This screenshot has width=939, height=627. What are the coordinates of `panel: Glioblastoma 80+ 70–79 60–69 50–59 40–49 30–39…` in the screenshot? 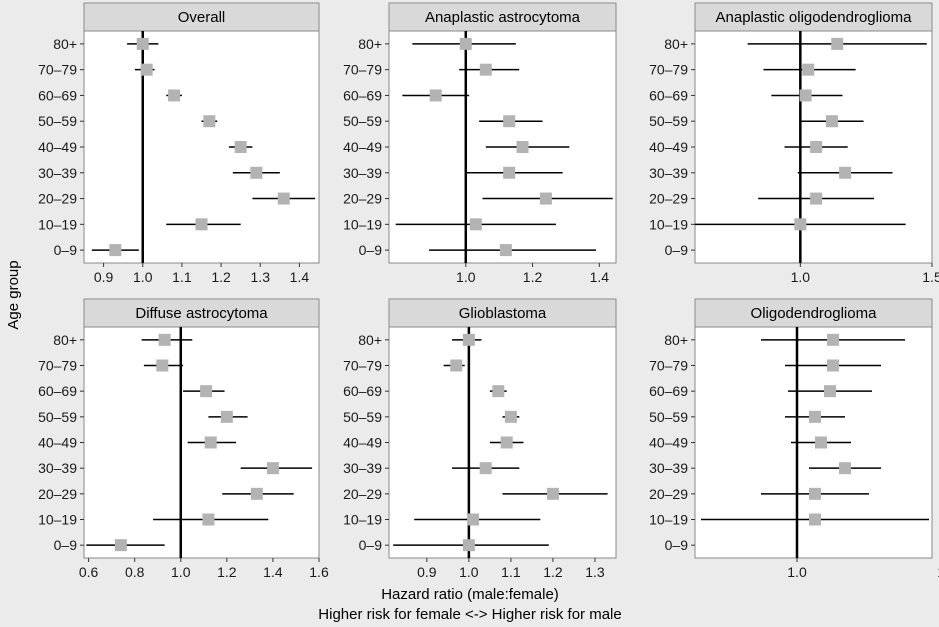 It's located at (480, 439).